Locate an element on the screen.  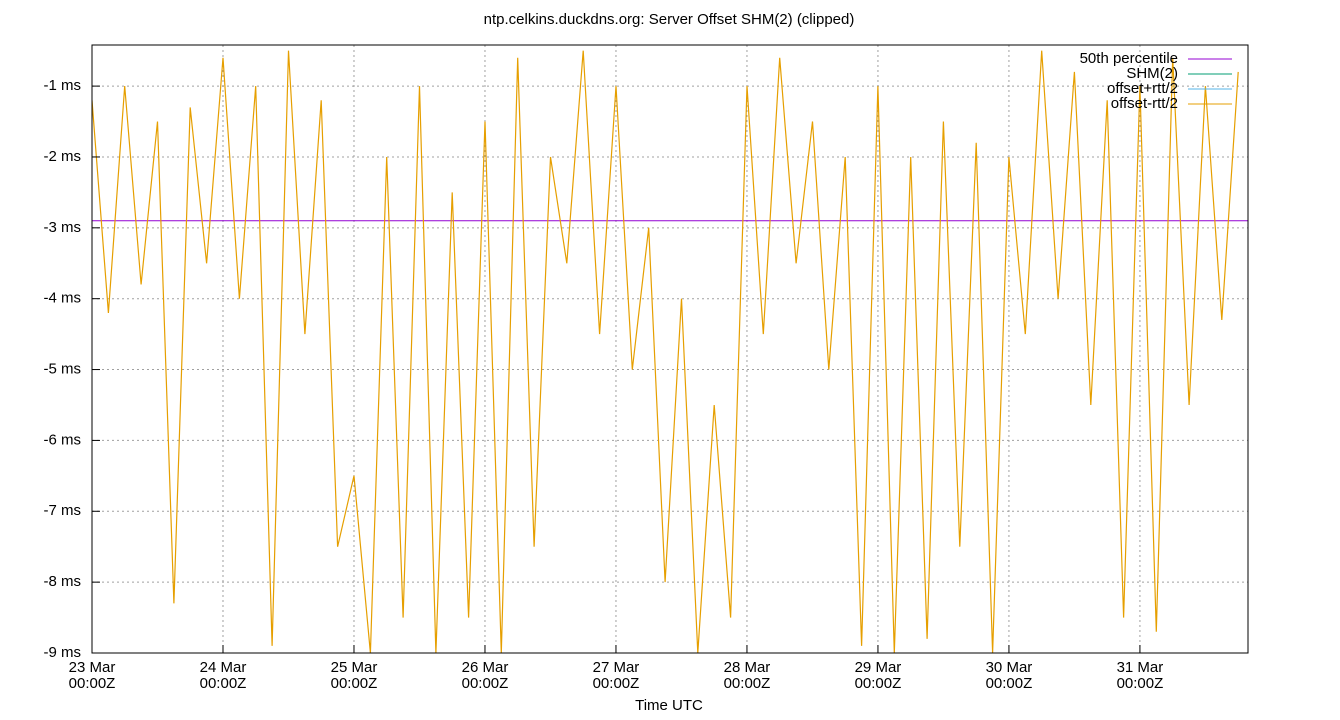
y-tick-label: -8 ms is located at coordinates (63, 581).